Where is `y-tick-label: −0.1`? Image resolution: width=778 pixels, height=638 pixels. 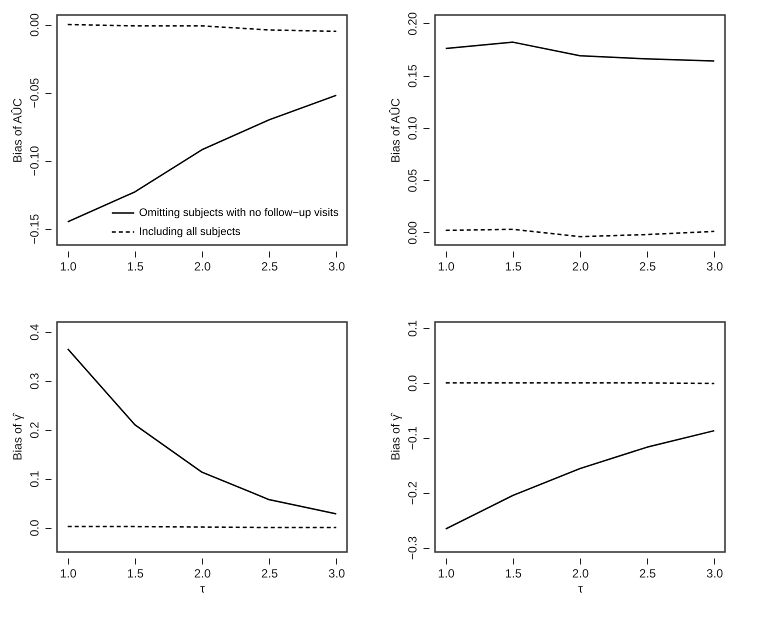
y-tick-label: −0.1 is located at coordinates (413, 438).